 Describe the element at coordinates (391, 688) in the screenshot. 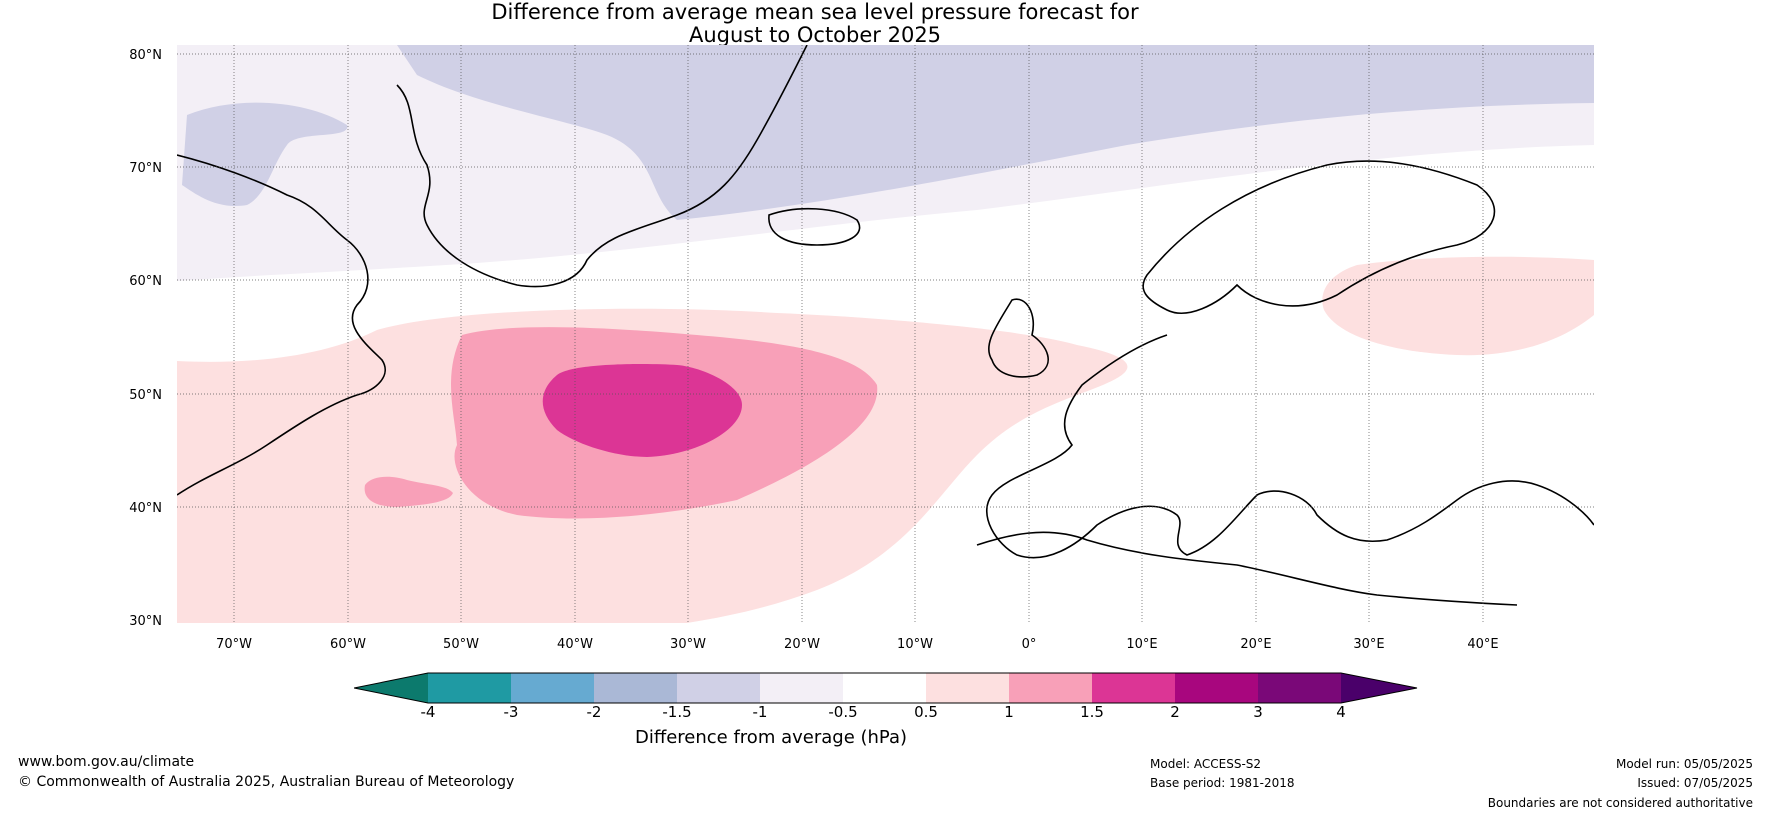

I see `colorbar-extend-low` at that location.